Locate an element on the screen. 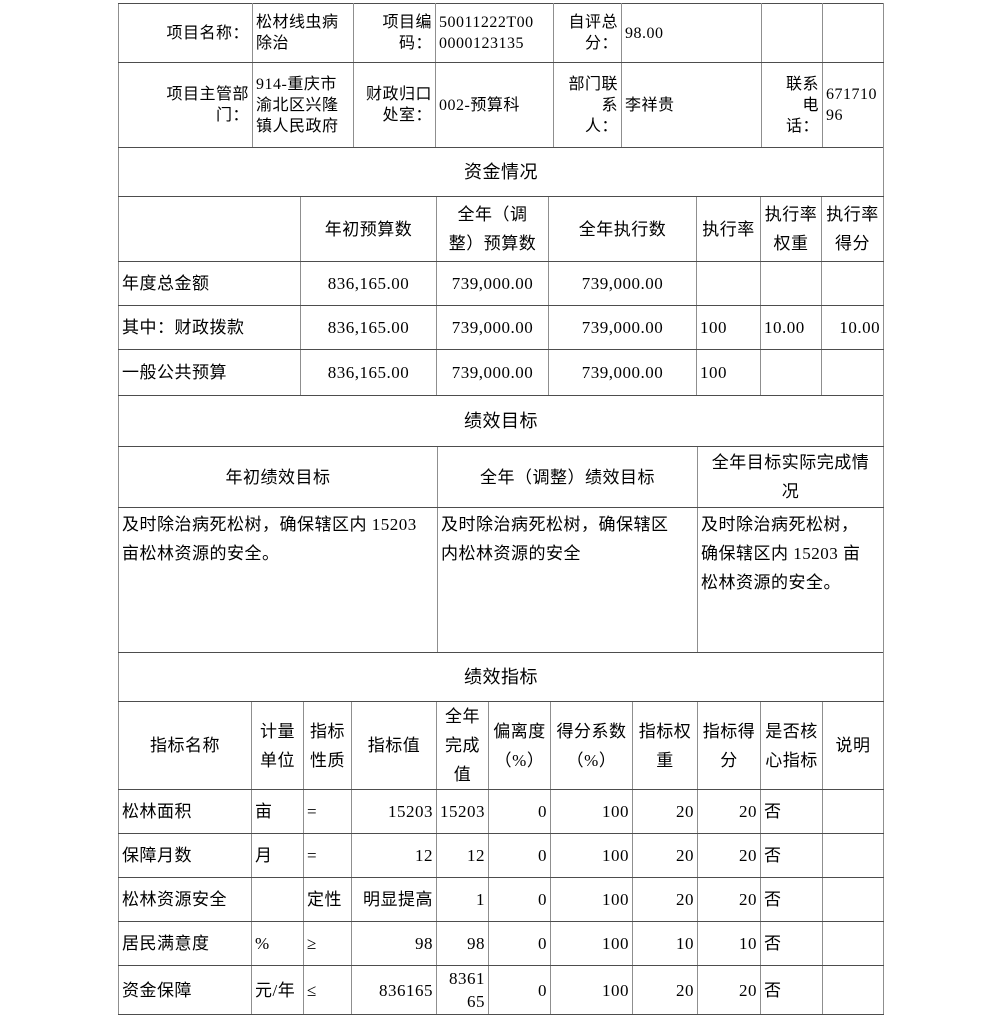  funds-header-row: 年初预算数 全年（调 整）预算数 全年执行数 执行率 执行率 权重 执行率 得分 is located at coordinates (501, 229).